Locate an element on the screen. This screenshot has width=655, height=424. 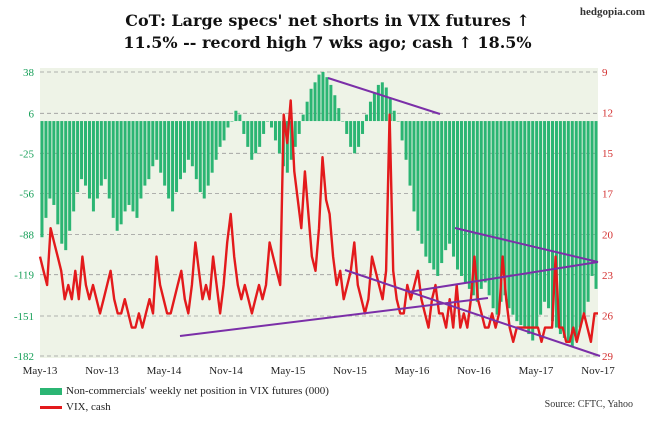
x-tick-label: Nov-16 is located at coordinates (474, 371).